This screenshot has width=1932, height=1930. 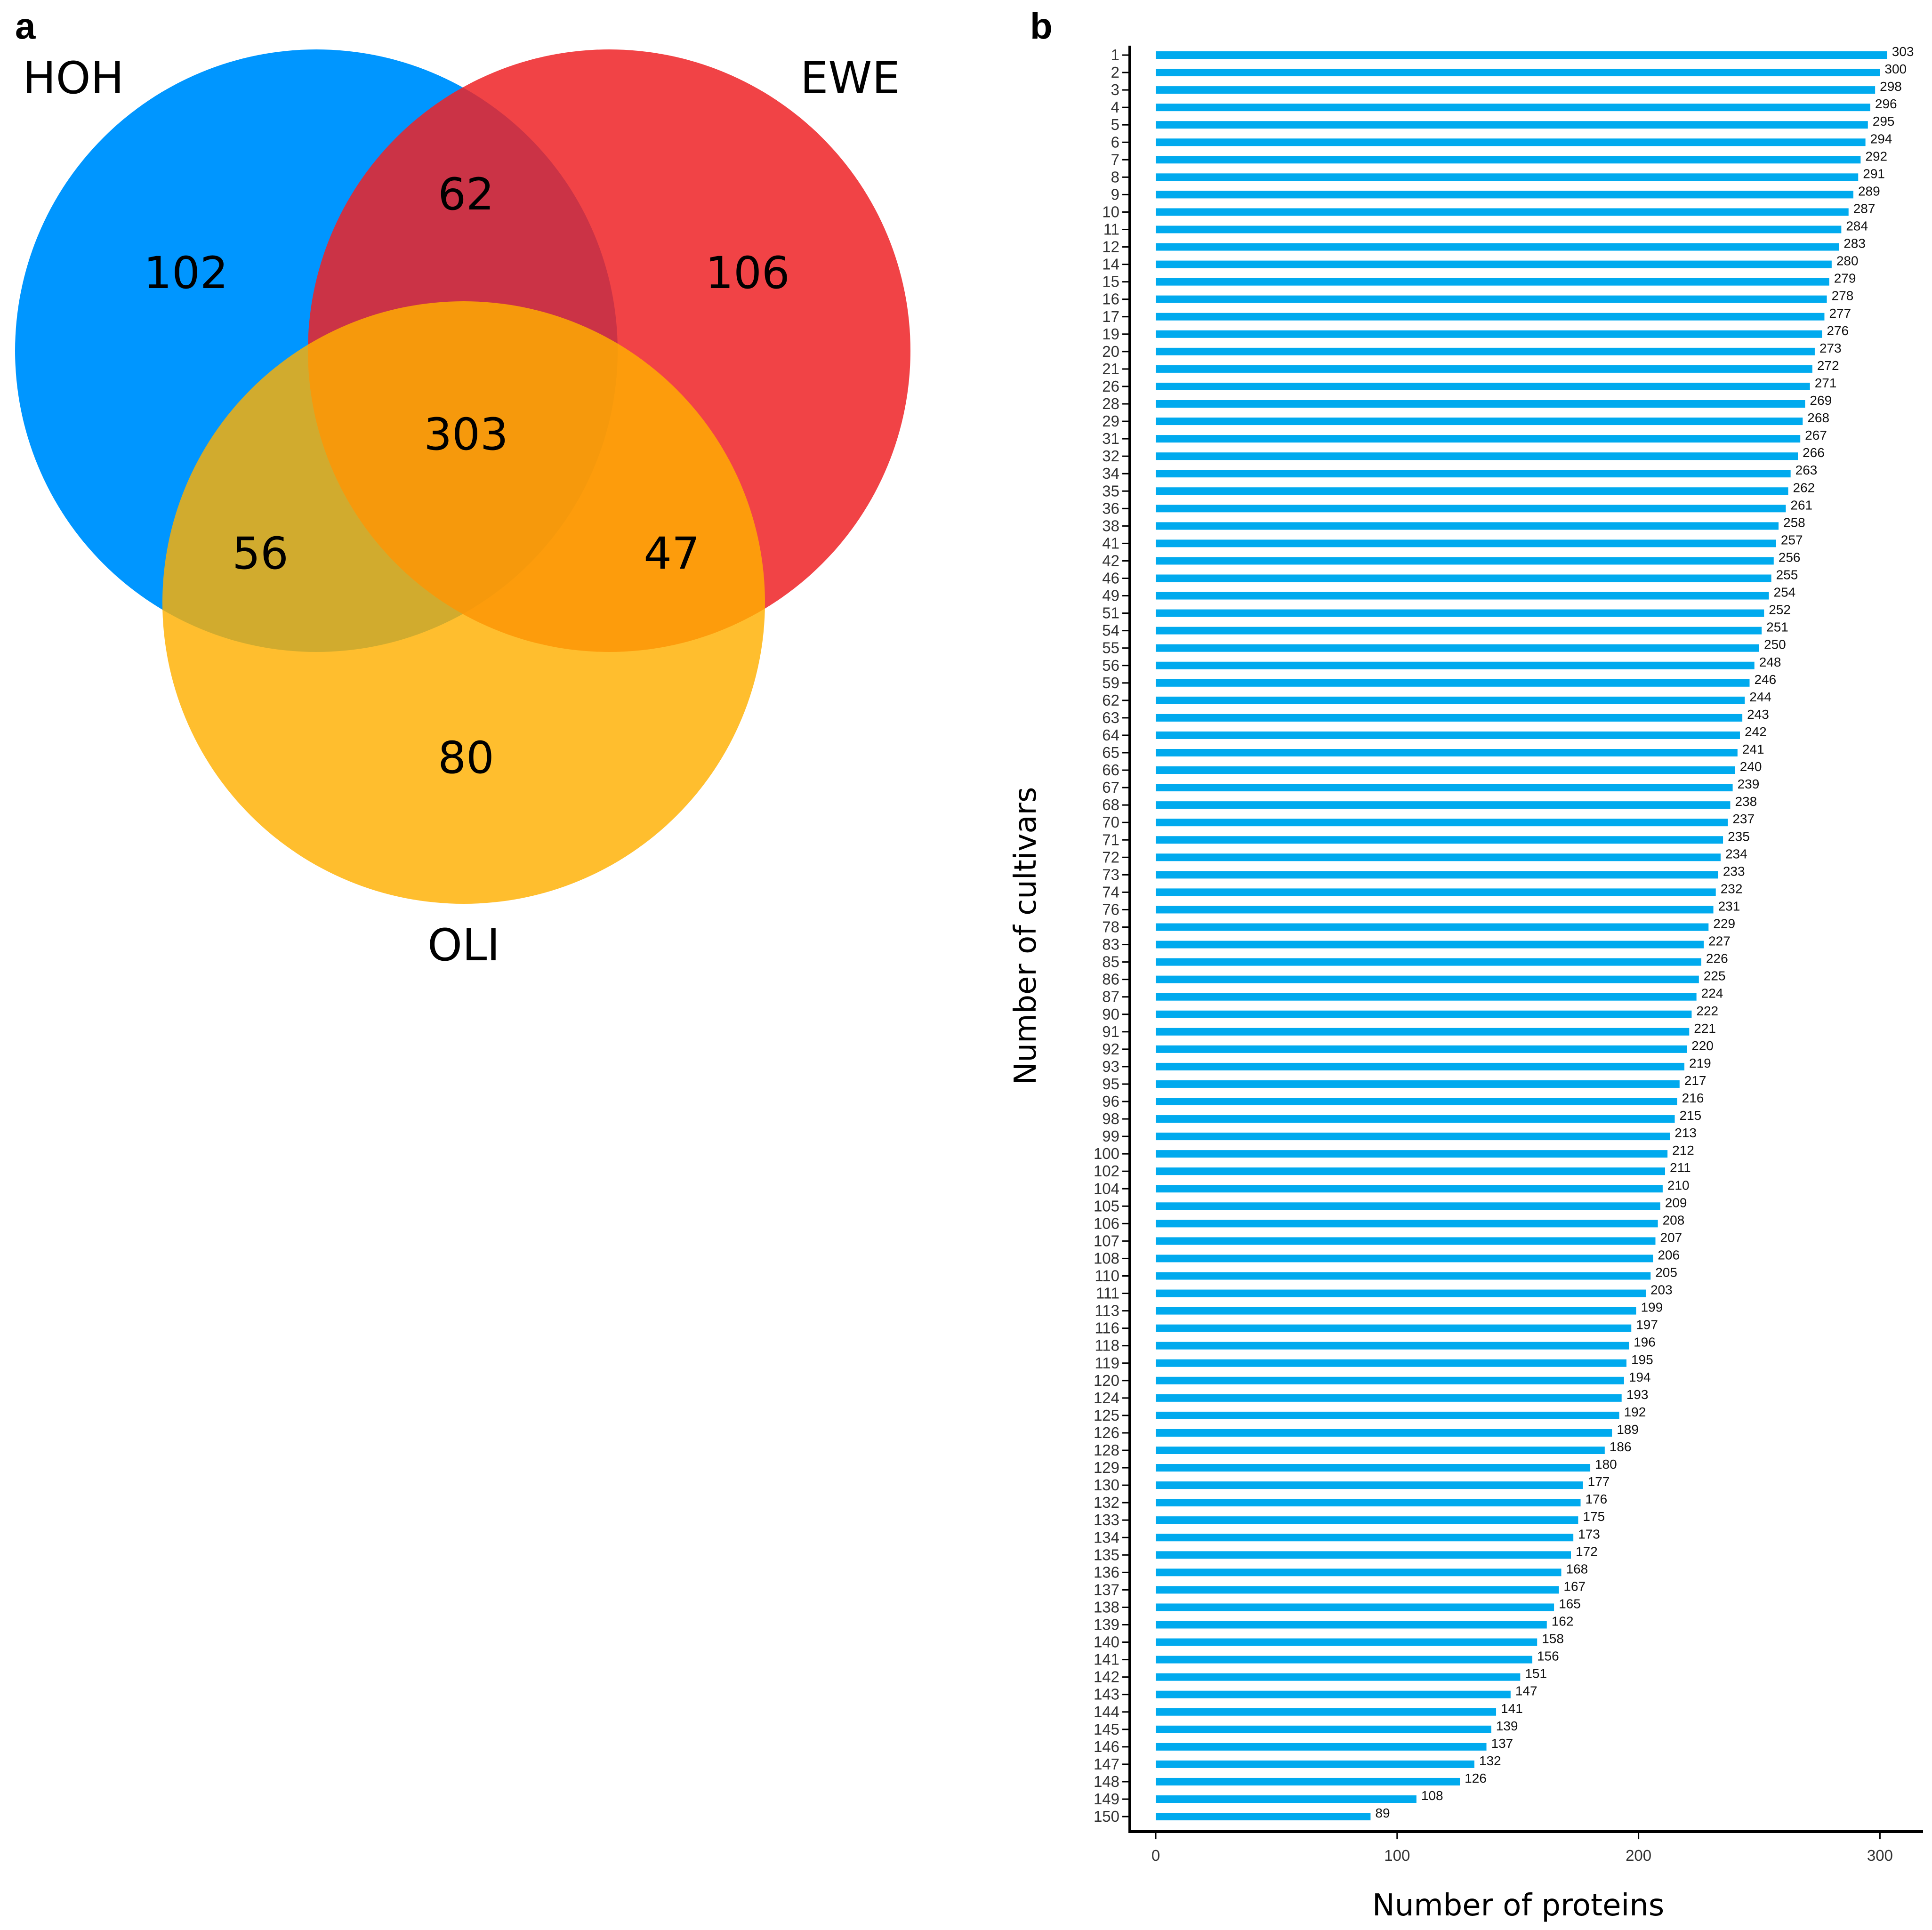 I want to click on y-tick-label: 1, so click(x=1115, y=55).